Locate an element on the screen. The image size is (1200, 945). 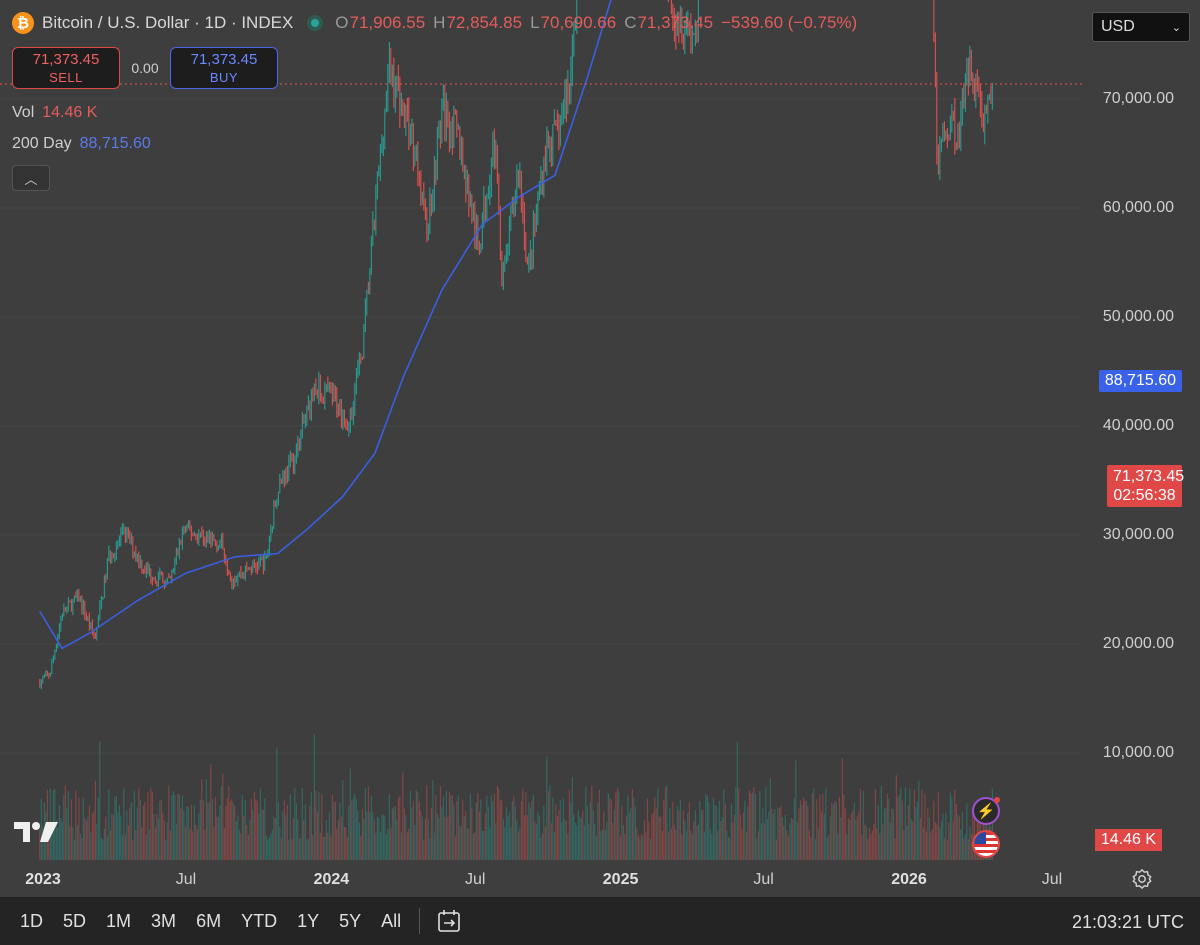
open-value: 71,906.55 is located at coordinates (387, 22).